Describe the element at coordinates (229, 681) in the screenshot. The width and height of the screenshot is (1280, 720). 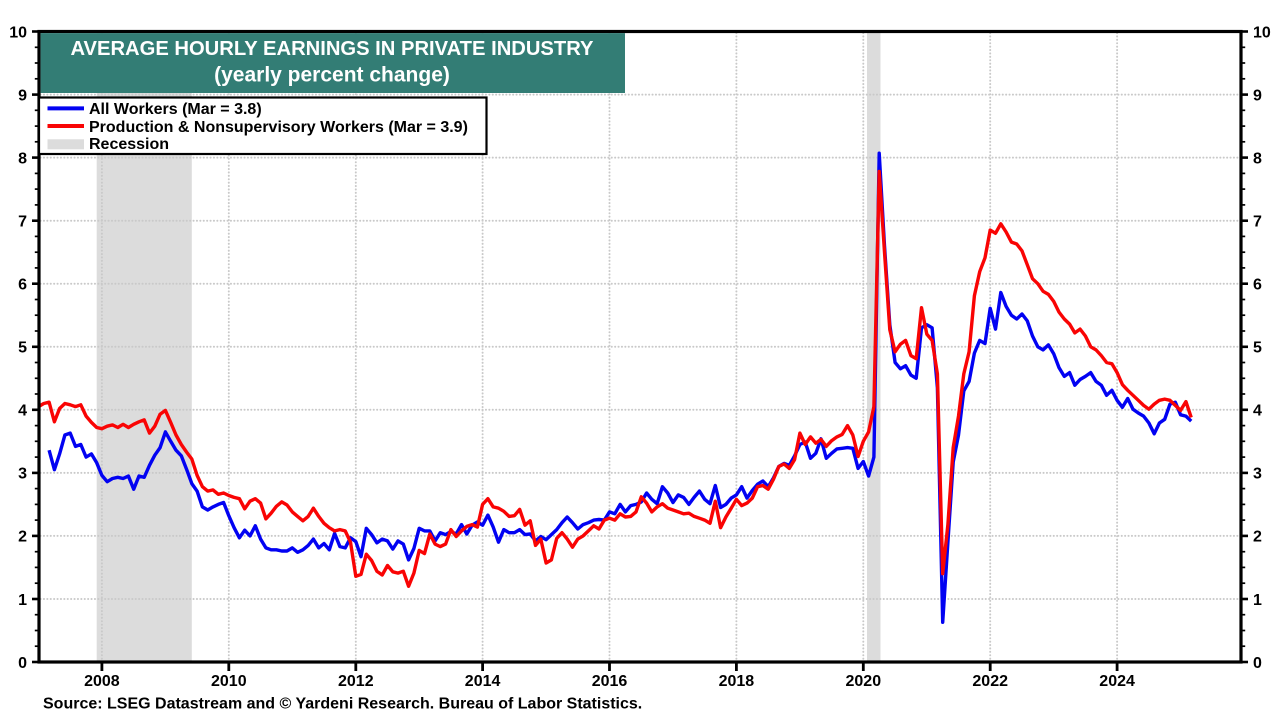
I see `svg-text: 2010` at that location.